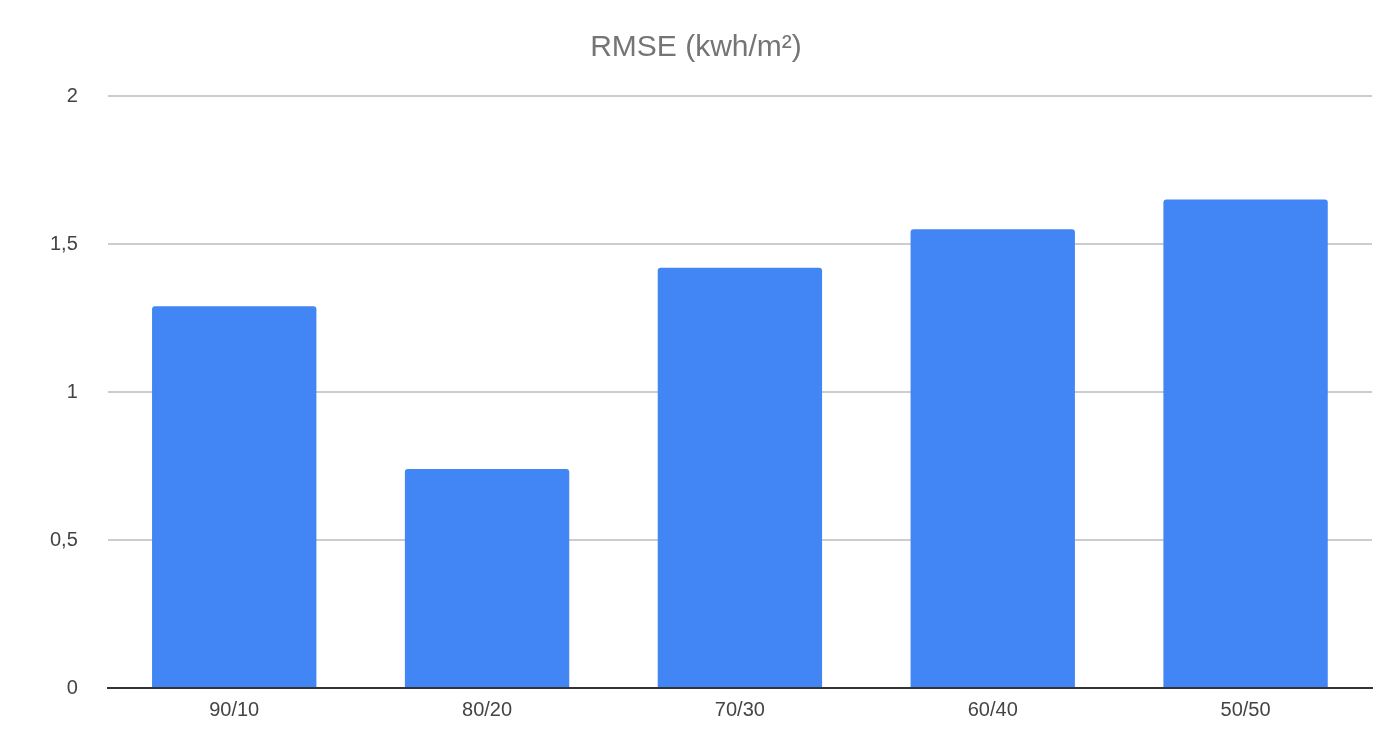  I want to click on x-tick-label: 60/40, so click(992, 708).